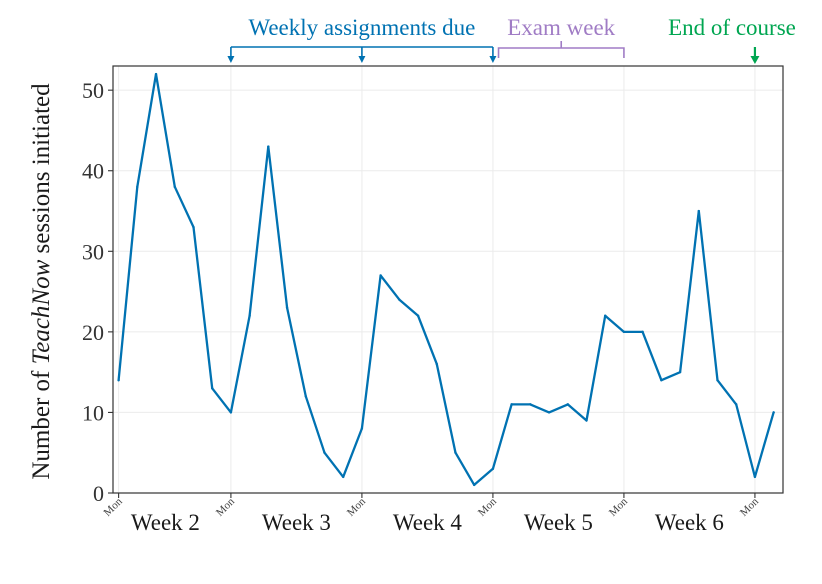  Describe the element at coordinates (561, 49) in the screenshot. I see `exam-bracket` at that location.